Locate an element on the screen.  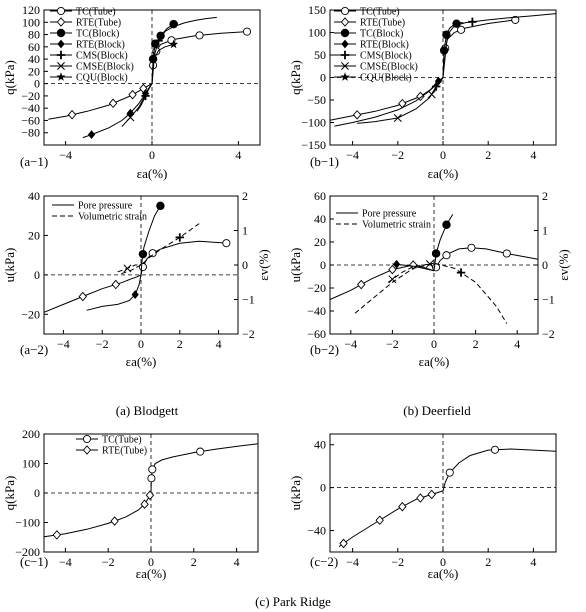
y-tick-label: 100 is located at coordinates (31, 464).